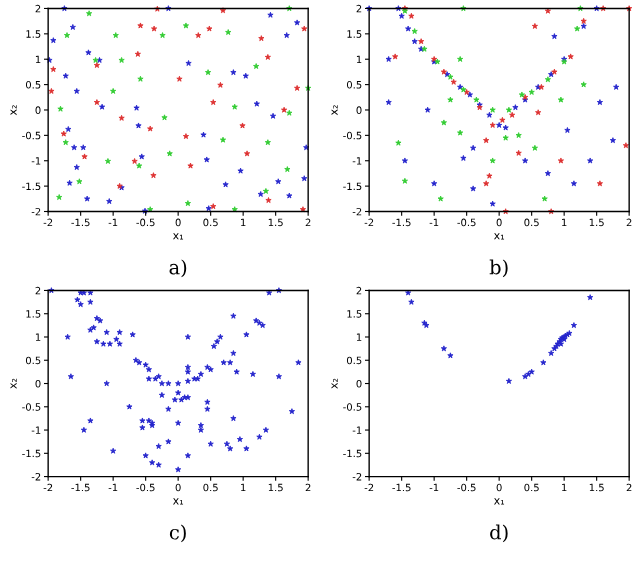 Image resolution: width=642 pixels, height=564 pixels. I want to click on text: a), so click(178, 268).